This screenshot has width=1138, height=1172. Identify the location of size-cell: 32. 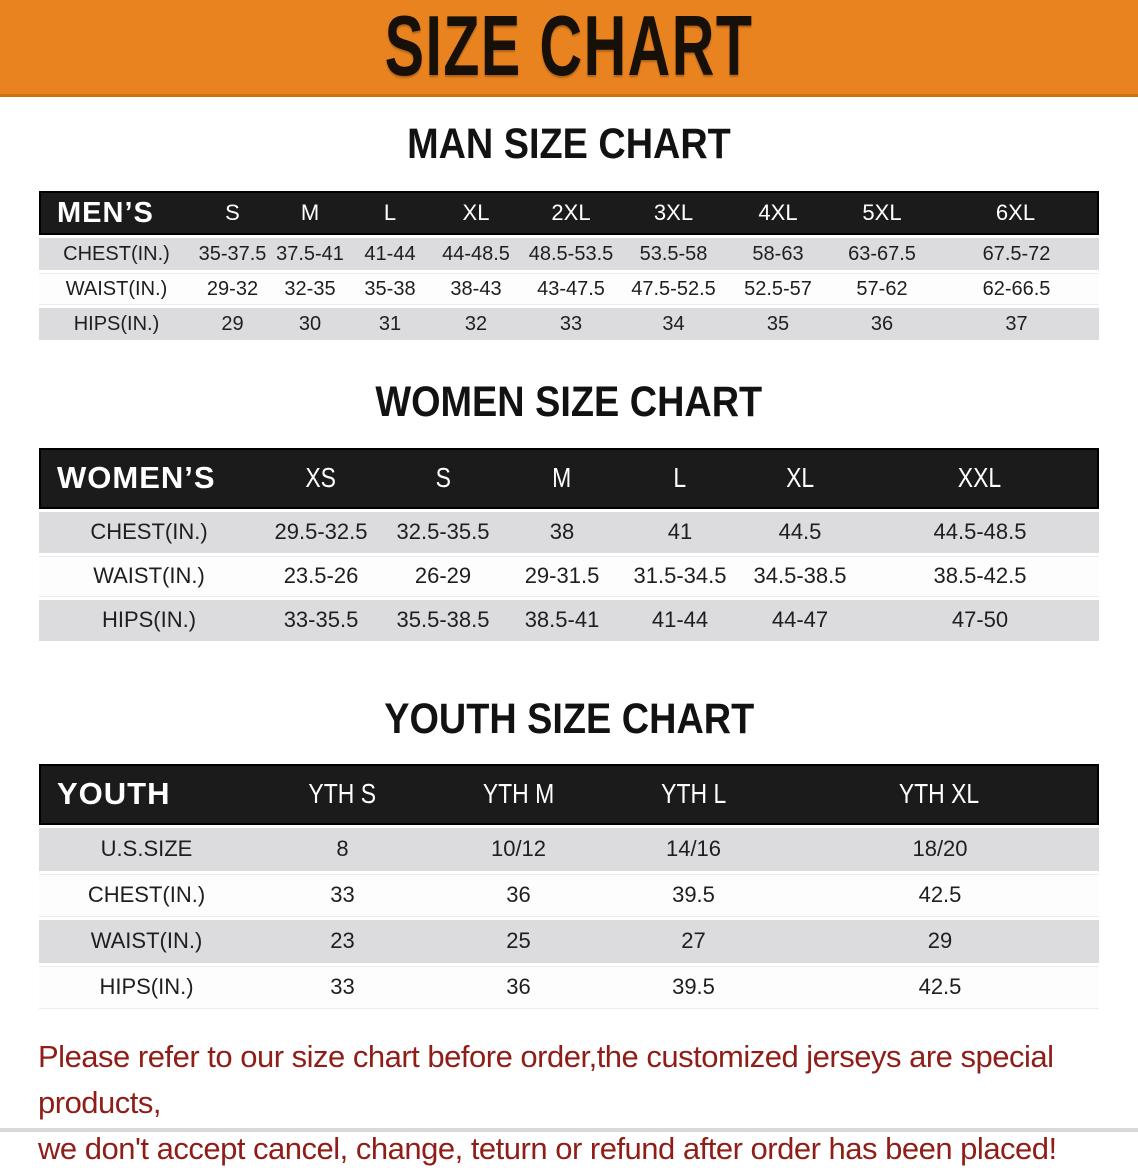
(476, 324).